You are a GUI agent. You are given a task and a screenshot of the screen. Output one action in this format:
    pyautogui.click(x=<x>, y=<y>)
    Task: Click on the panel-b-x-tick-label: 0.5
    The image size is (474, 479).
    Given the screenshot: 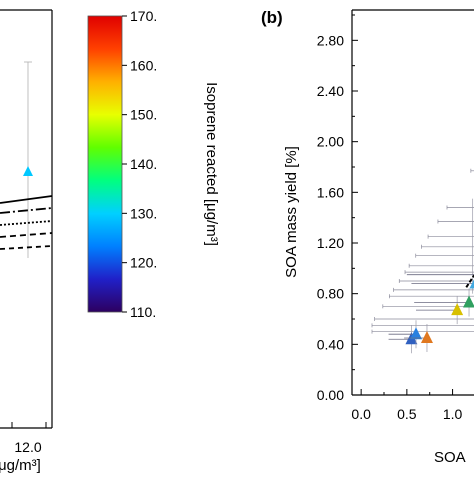 What is the action you would take?
    pyautogui.click(x=407, y=414)
    